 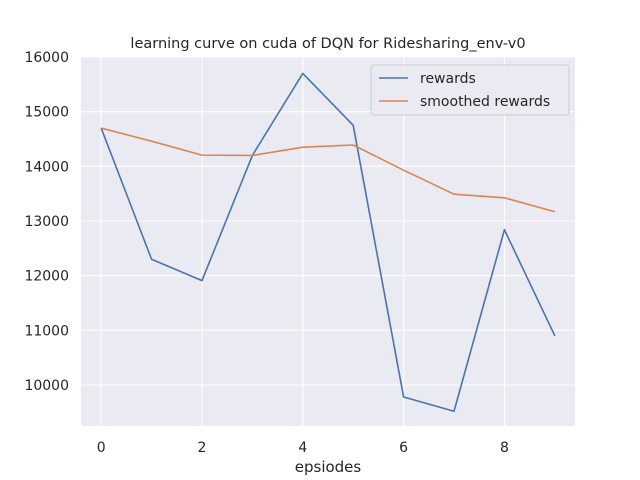 I want to click on y-tick-label: 10000, so click(x=46, y=386).